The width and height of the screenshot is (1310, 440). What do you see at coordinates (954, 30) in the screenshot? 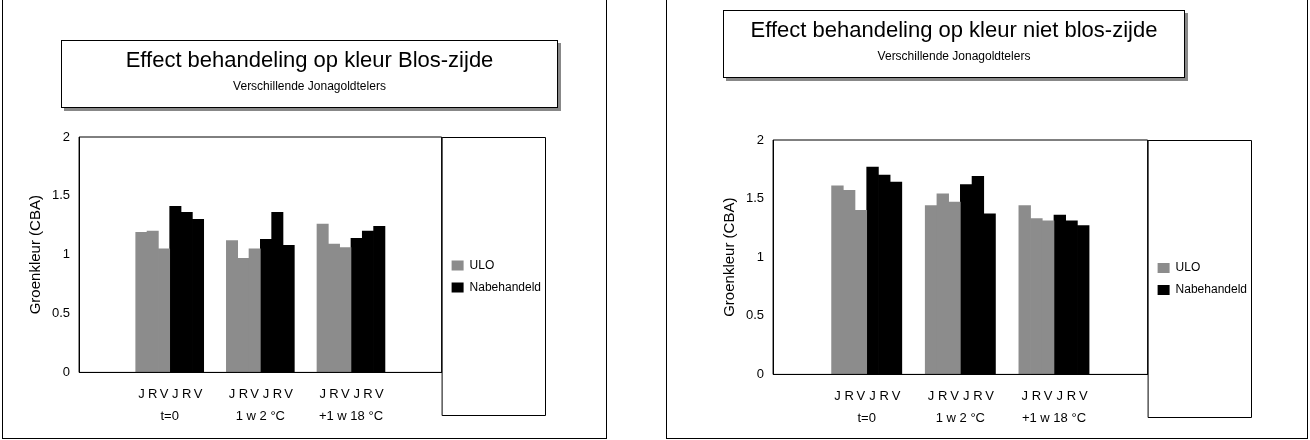
I see `chart-title: Effect behandeling op kleur niet blos-zijde` at bounding box center [954, 30].